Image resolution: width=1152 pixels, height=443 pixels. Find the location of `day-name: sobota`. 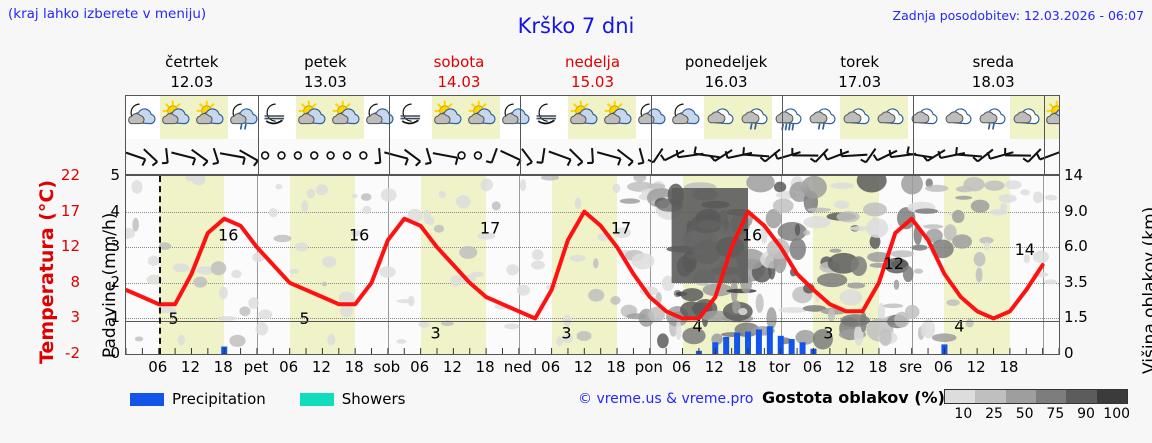

day-name: sobota is located at coordinates (459, 62).